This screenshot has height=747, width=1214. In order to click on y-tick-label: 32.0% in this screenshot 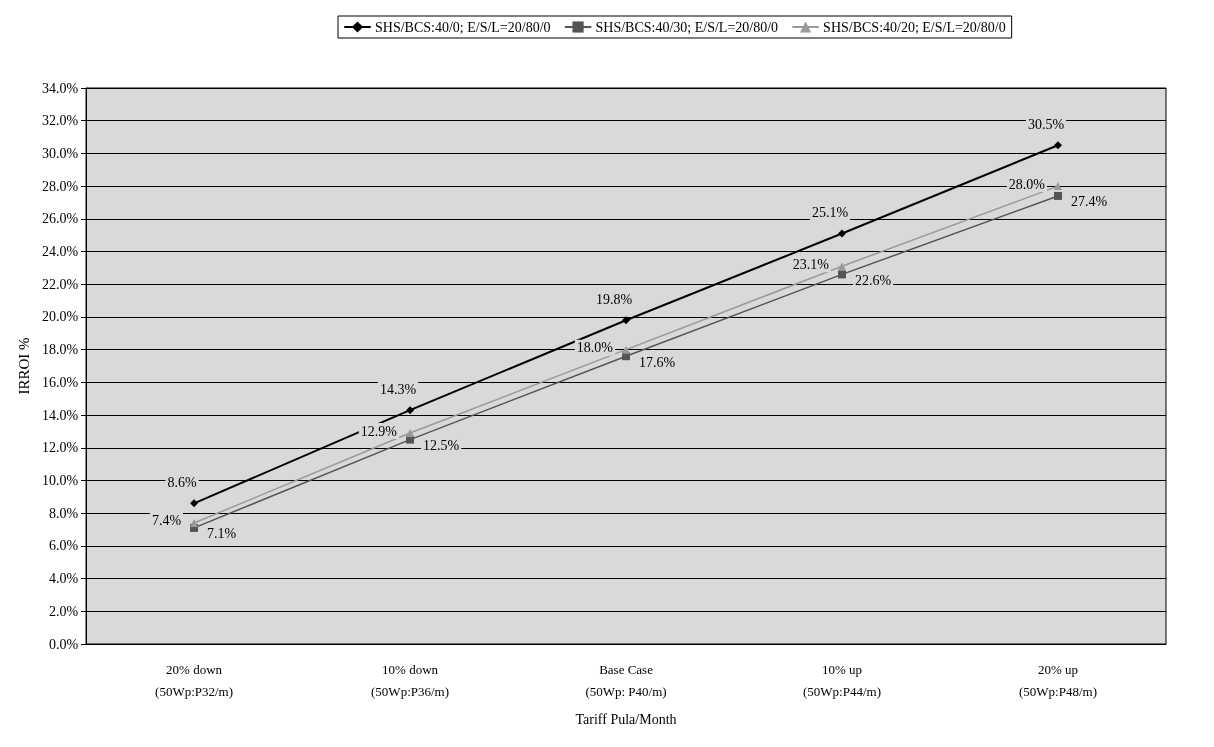, I will do `click(60, 121)`.